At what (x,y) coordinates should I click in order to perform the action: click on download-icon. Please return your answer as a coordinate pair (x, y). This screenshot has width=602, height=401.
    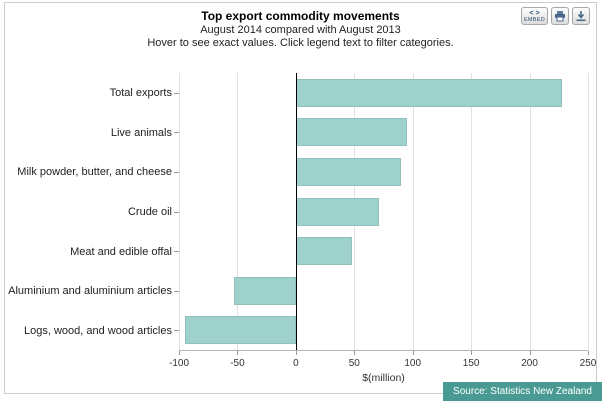
    Looking at the image, I should click on (581, 16).